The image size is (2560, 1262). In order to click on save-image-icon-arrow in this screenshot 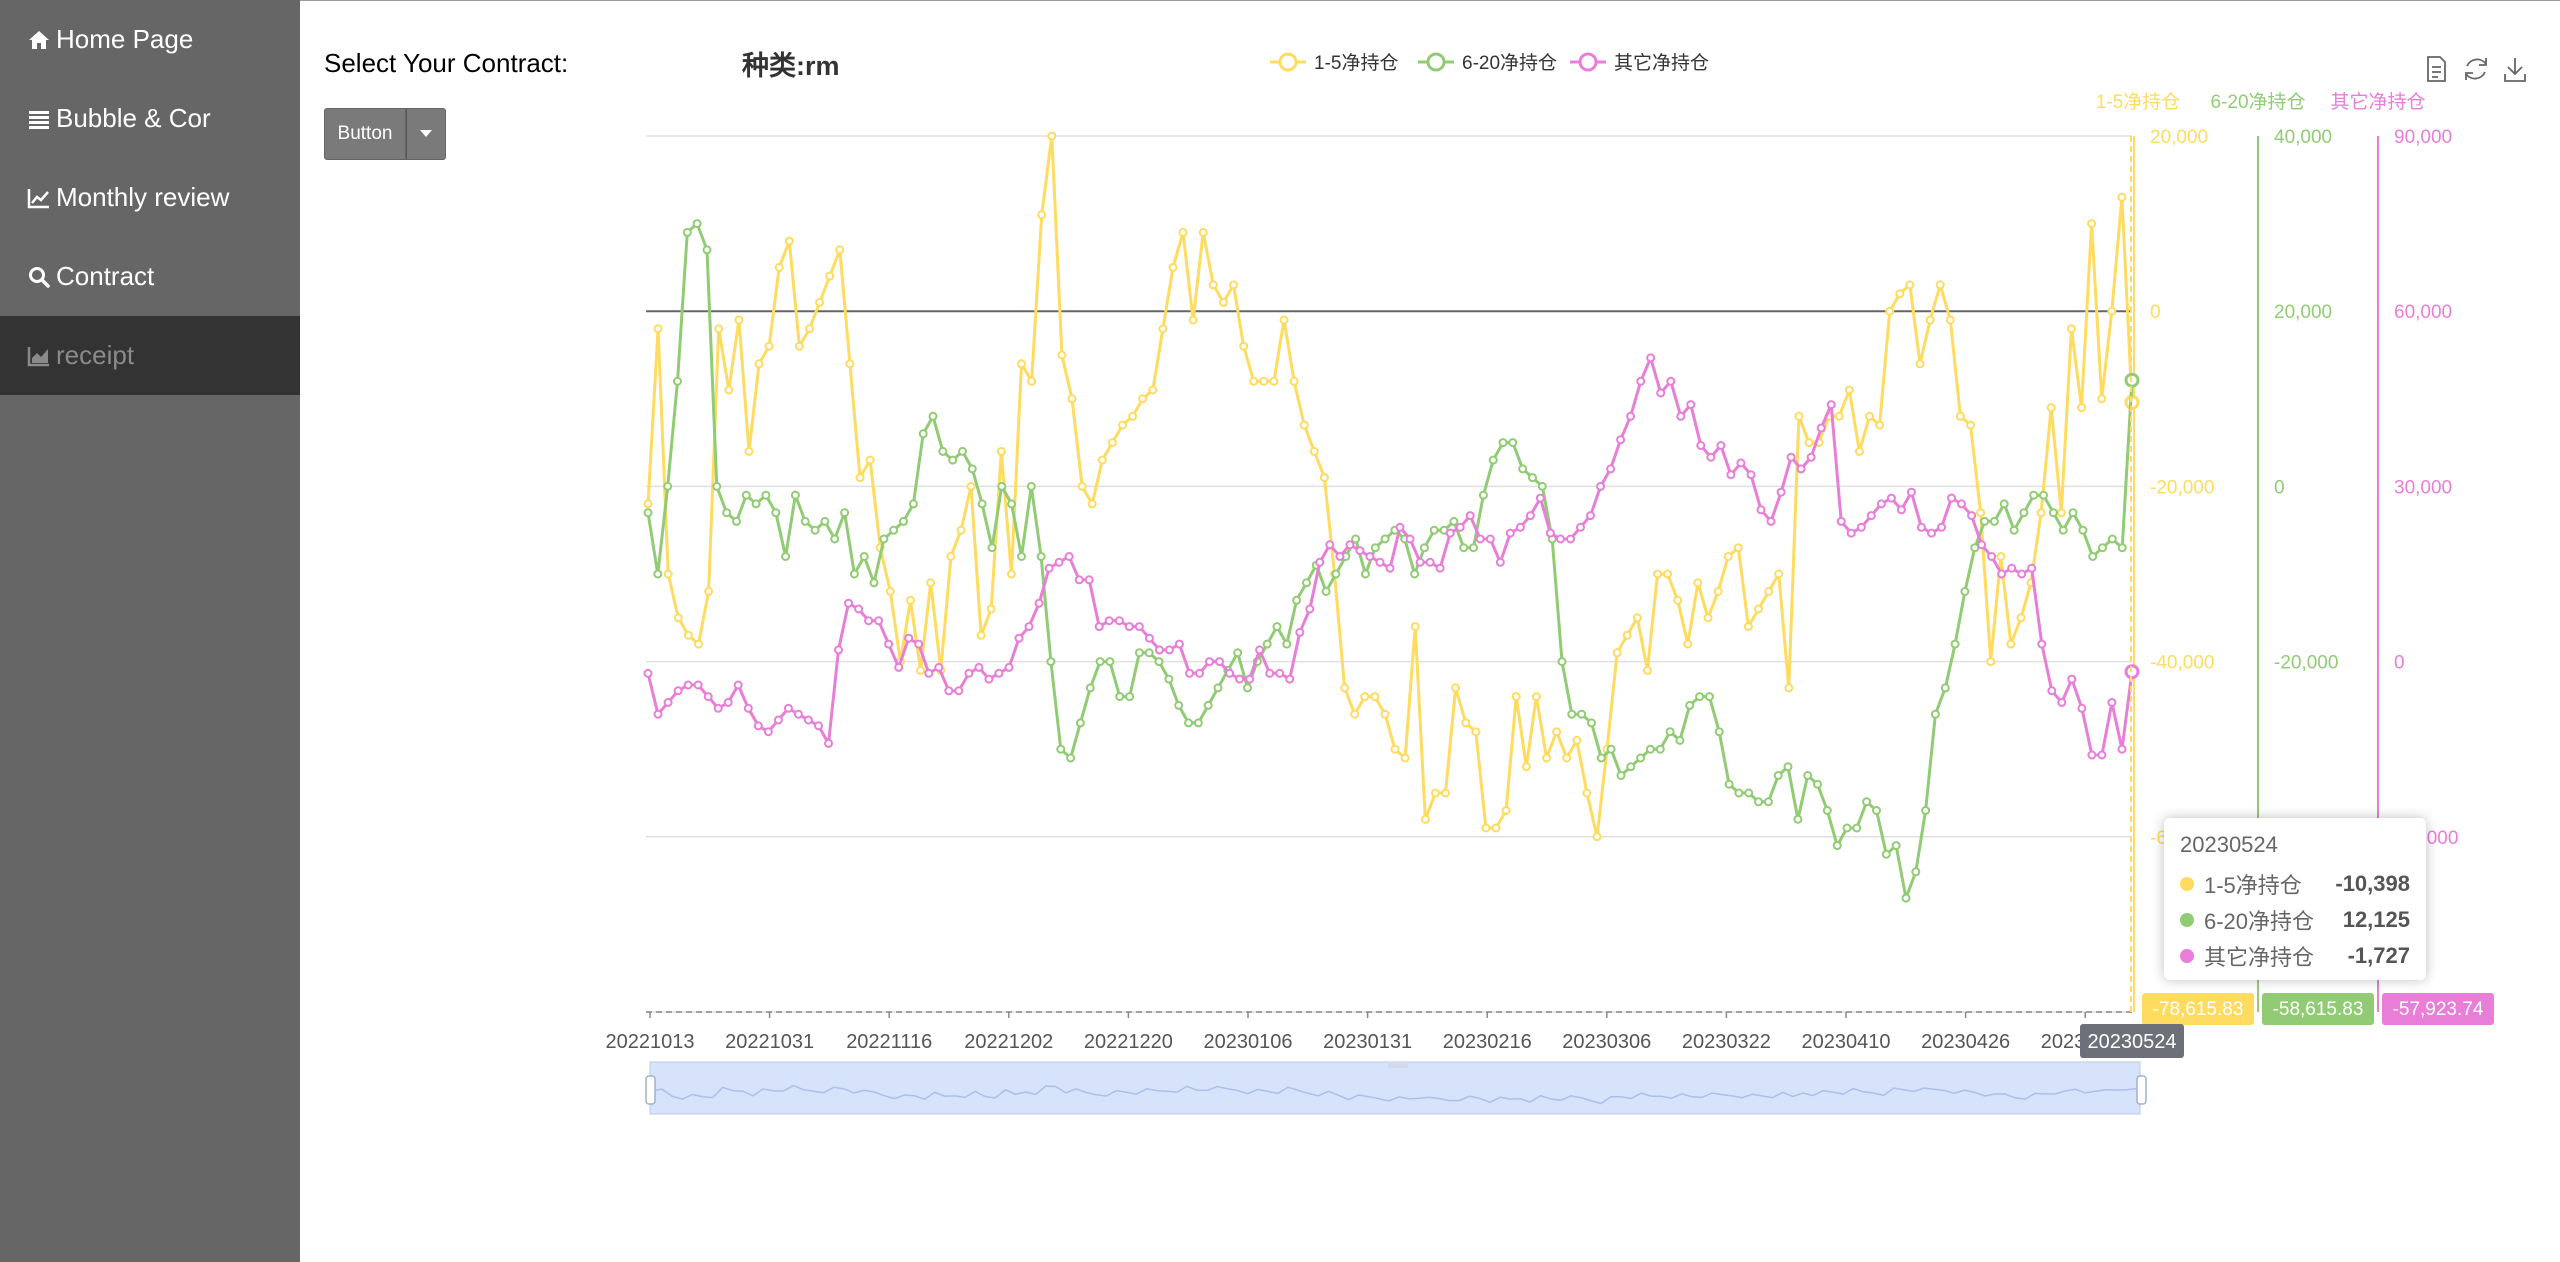, I will do `click(2515, 67)`.